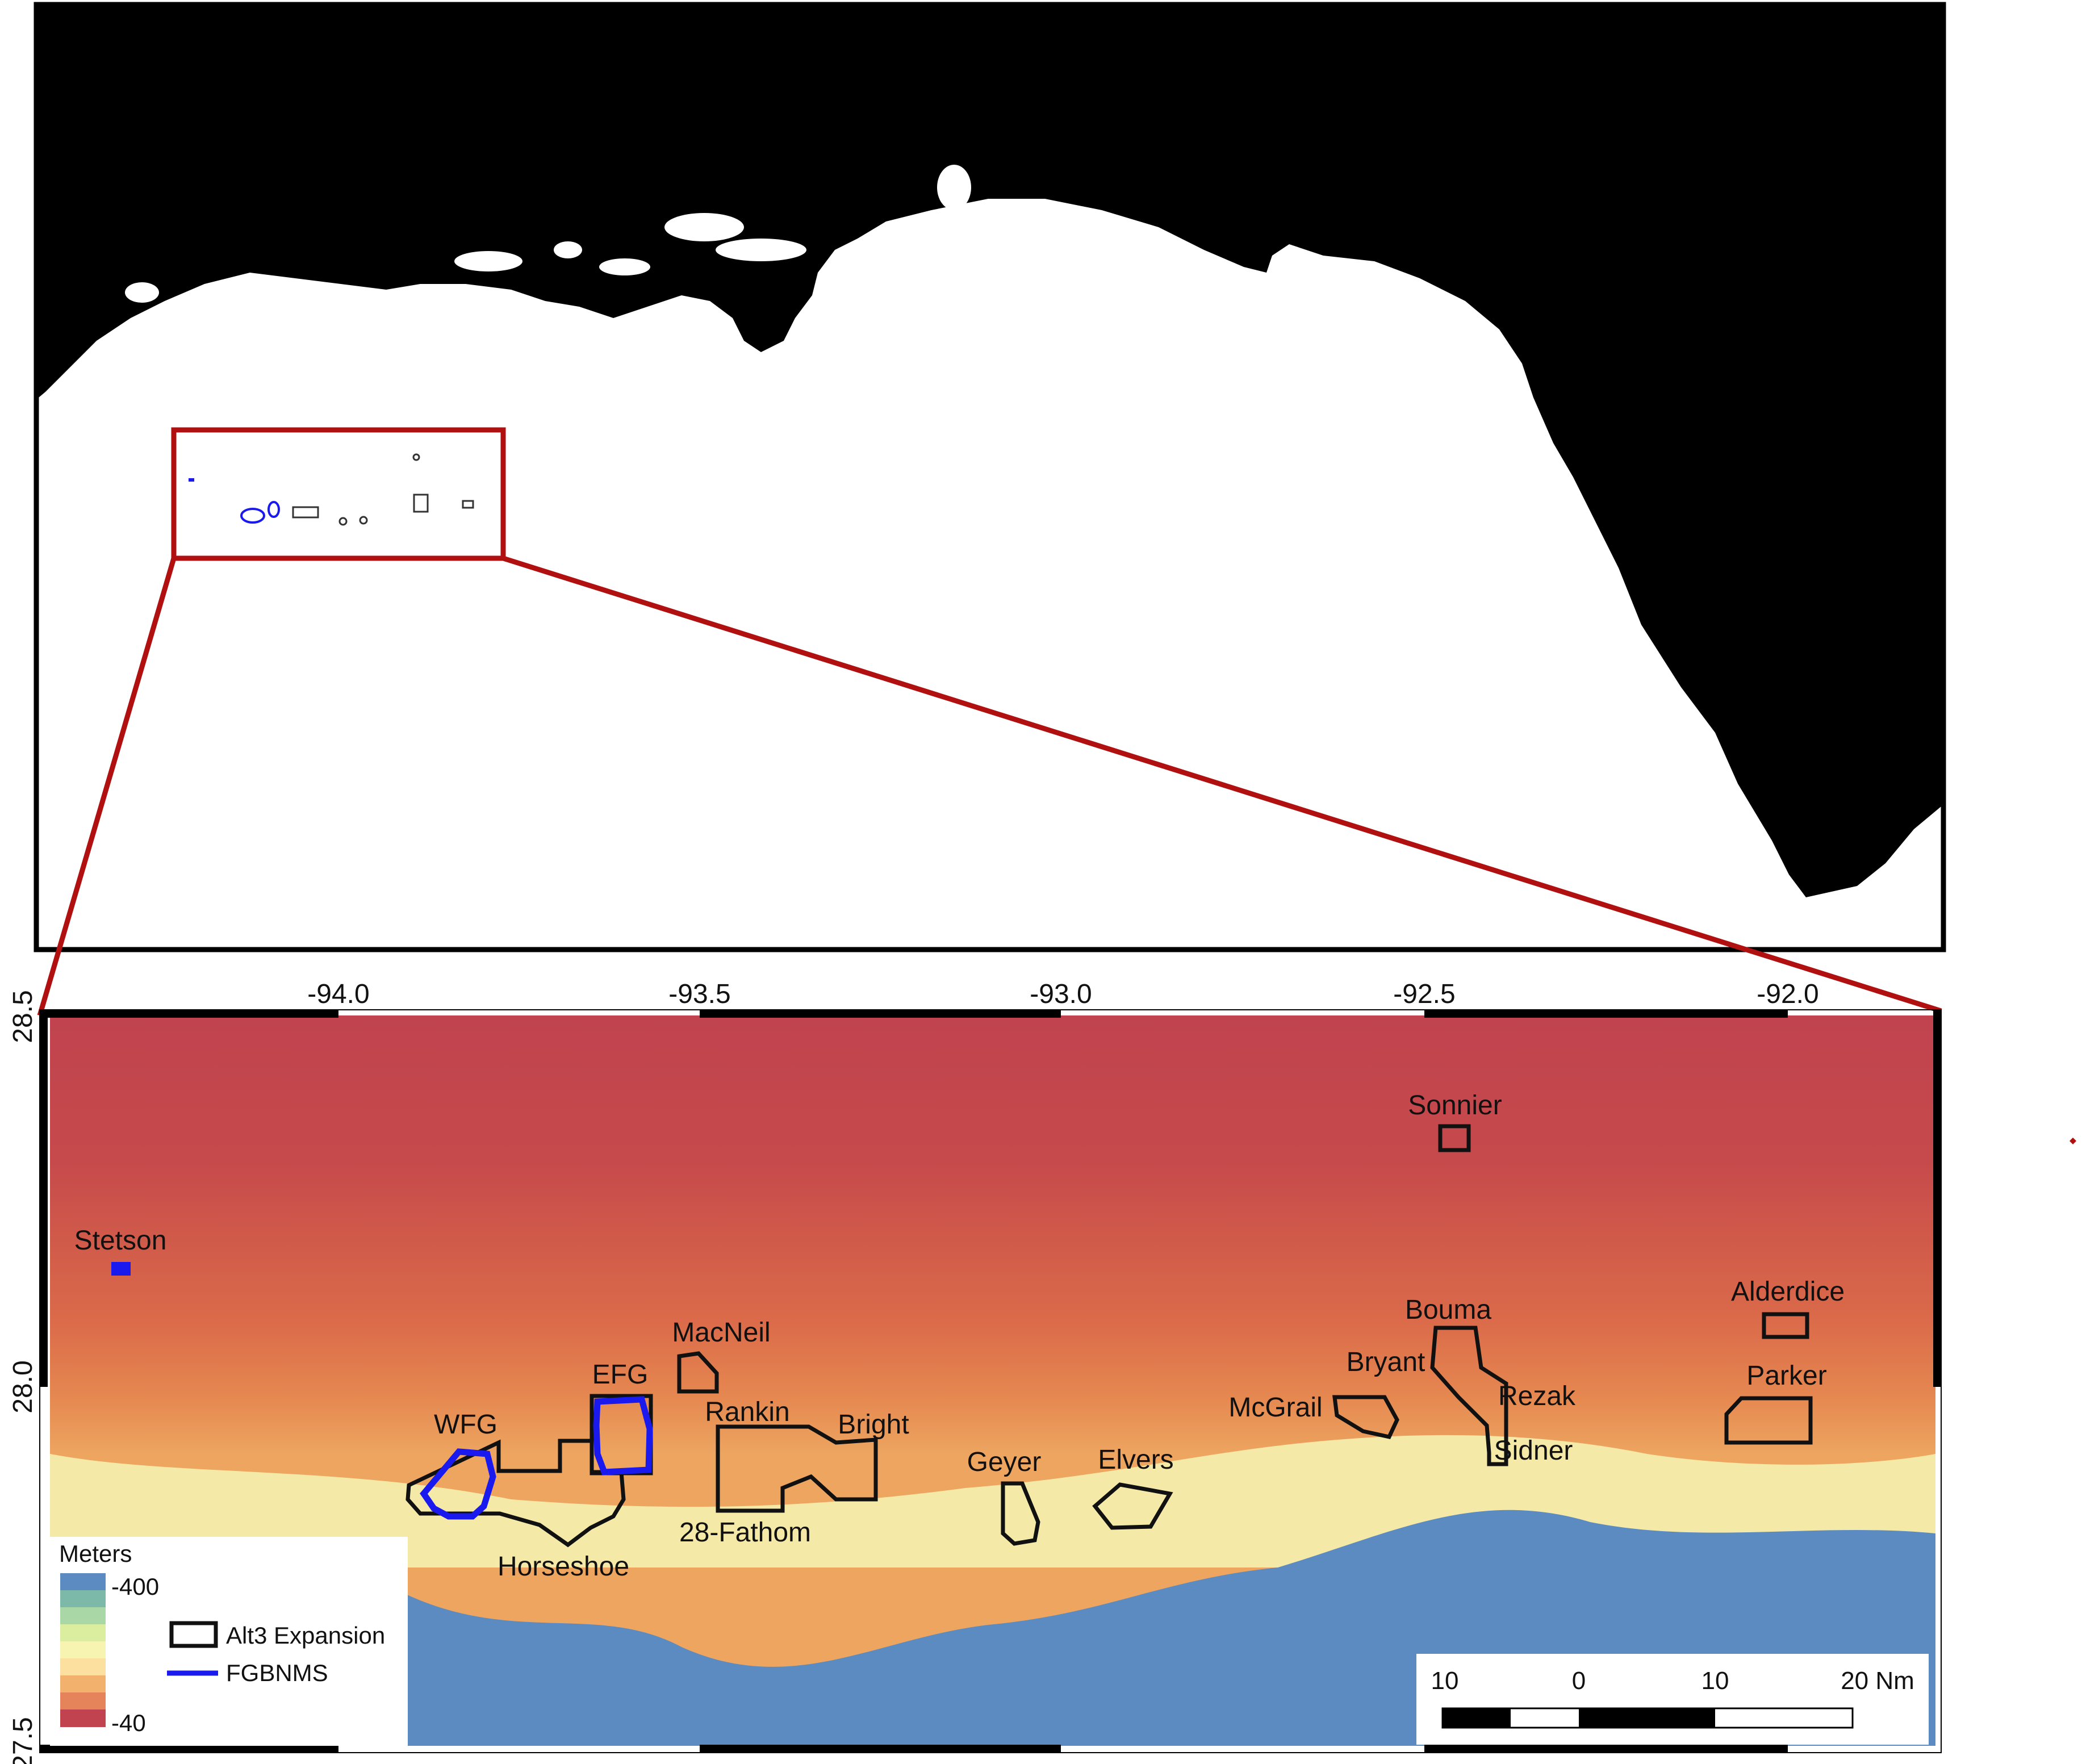 This screenshot has height=1764, width=2082. What do you see at coordinates (620, 1375) in the screenshot?
I see `site-label: EFG` at bounding box center [620, 1375].